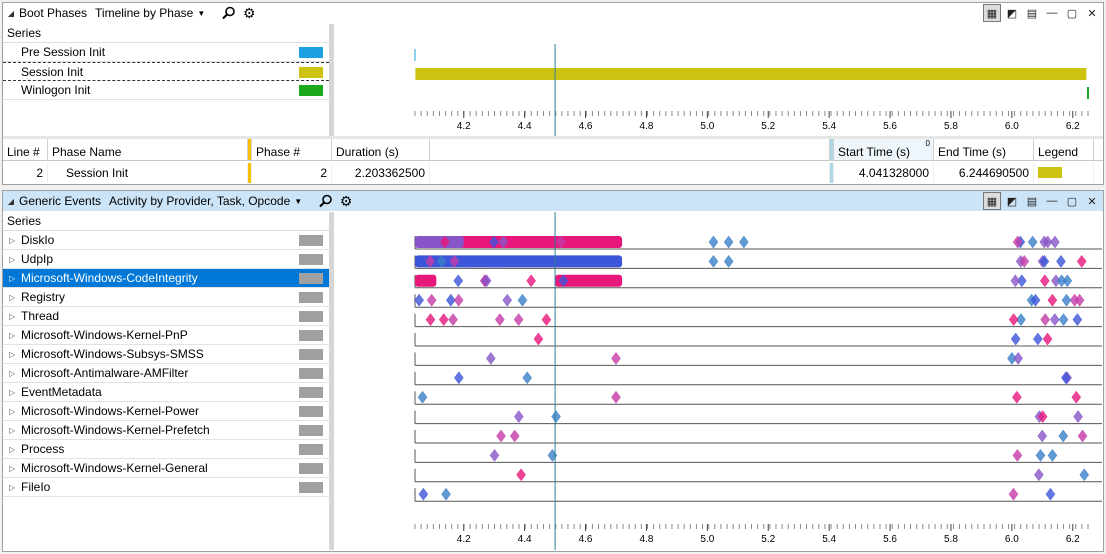 Image resolution: width=1106 pixels, height=554 pixels. What do you see at coordinates (56, 90) in the screenshot?
I see `series-label: Winlogon Init` at bounding box center [56, 90].